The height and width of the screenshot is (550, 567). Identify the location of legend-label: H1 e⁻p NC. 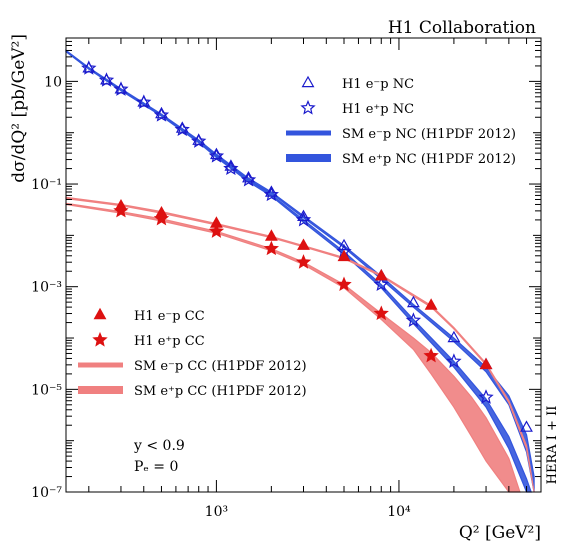
(378, 84).